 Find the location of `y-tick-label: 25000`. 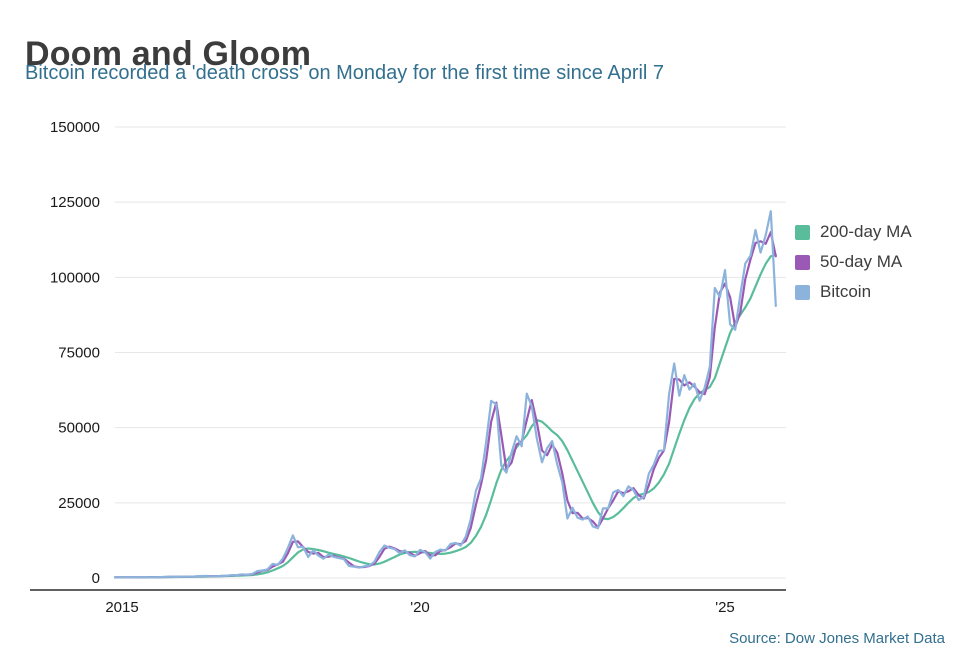

y-tick-label: 25000 is located at coordinates (79, 503).